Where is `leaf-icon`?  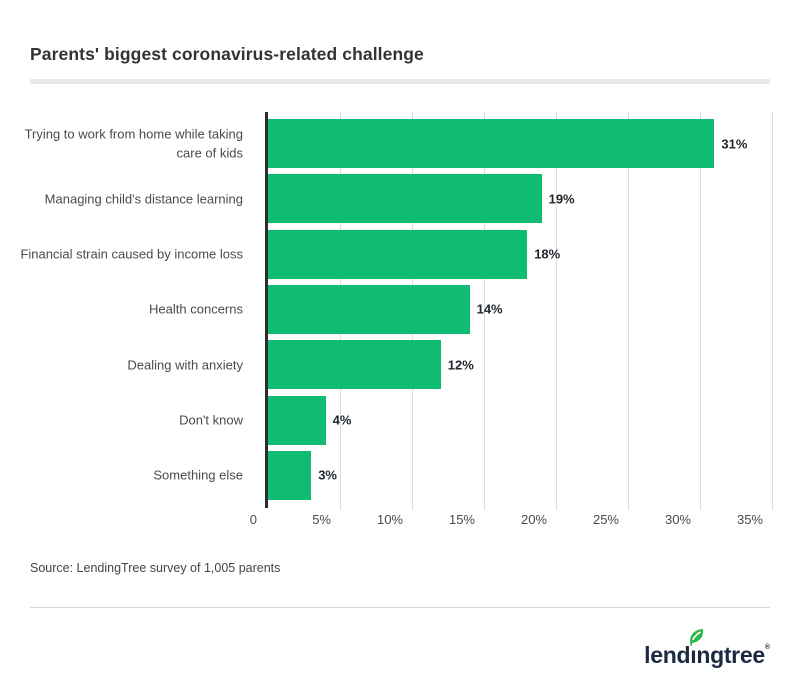 leaf-icon is located at coordinates (696, 637).